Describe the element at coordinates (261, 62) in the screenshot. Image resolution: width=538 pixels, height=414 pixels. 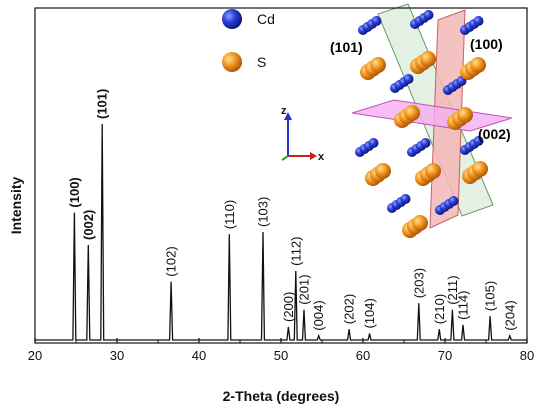
I see `legend-label-s: S` at that location.